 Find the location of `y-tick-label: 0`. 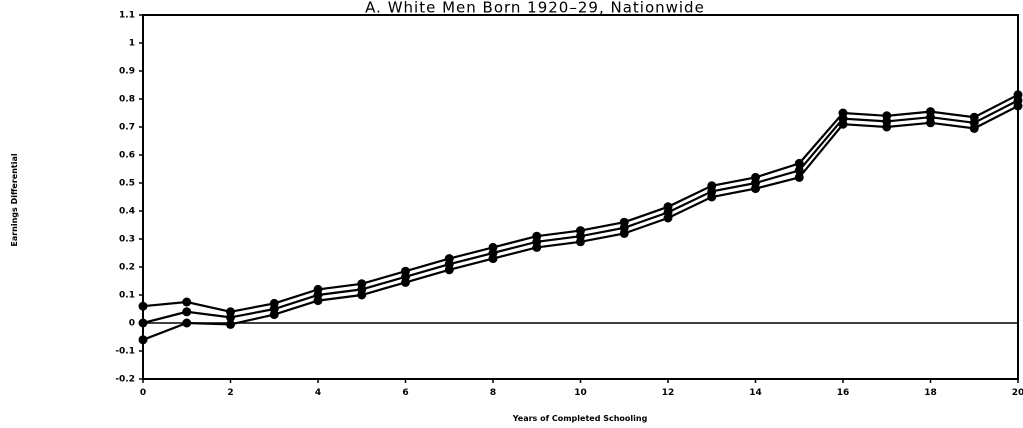

y-tick-label: 0 is located at coordinates (132, 324).